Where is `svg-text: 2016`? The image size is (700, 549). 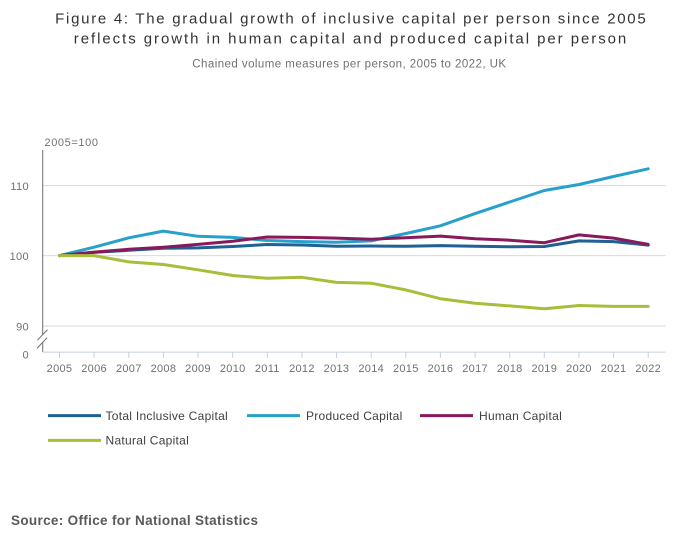
svg-text: 2016 is located at coordinates (441, 369).